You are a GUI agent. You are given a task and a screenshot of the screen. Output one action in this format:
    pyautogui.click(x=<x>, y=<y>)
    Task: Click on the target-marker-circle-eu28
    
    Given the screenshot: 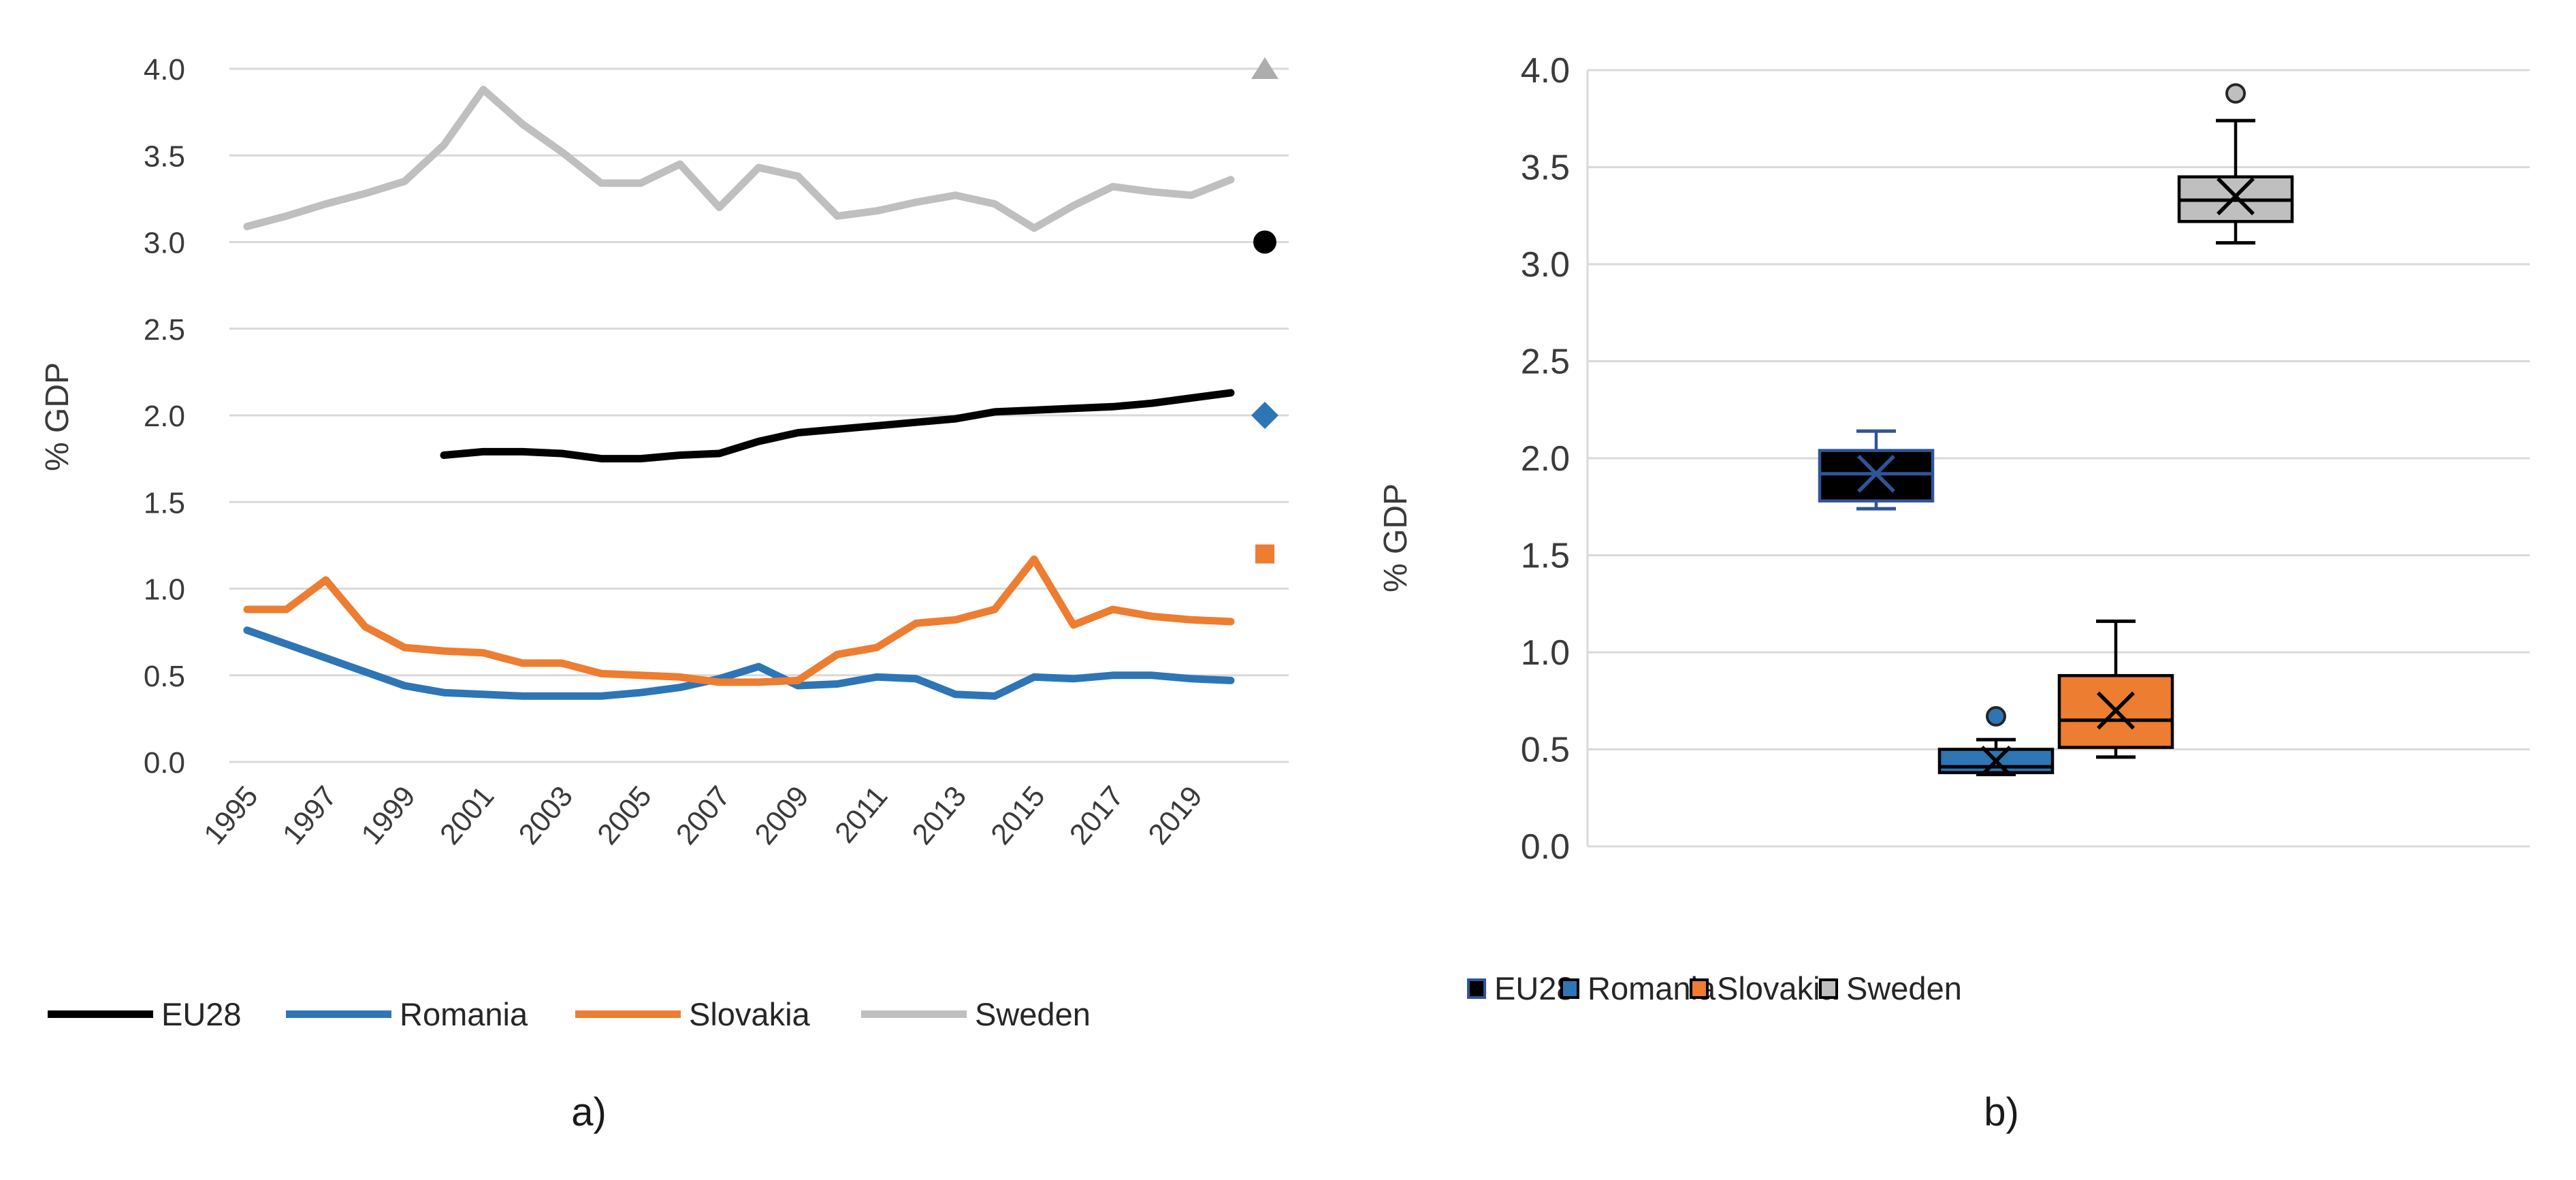 What is the action you would take?
    pyautogui.click(x=1265, y=242)
    